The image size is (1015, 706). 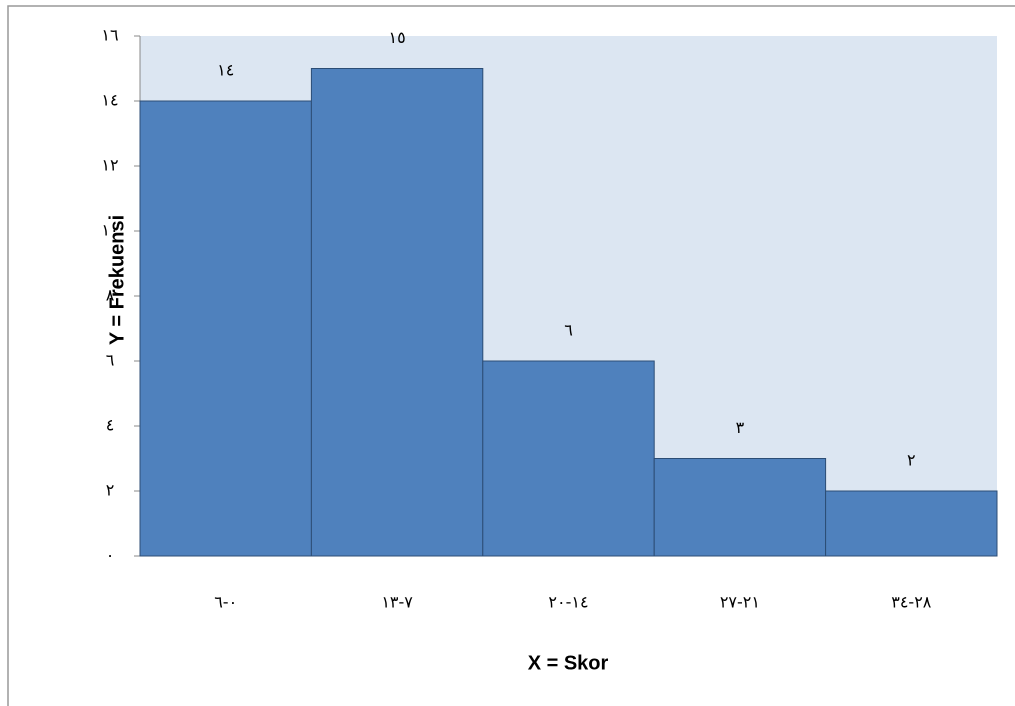 I want to click on data-label: ١٥, so click(x=397, y=37).